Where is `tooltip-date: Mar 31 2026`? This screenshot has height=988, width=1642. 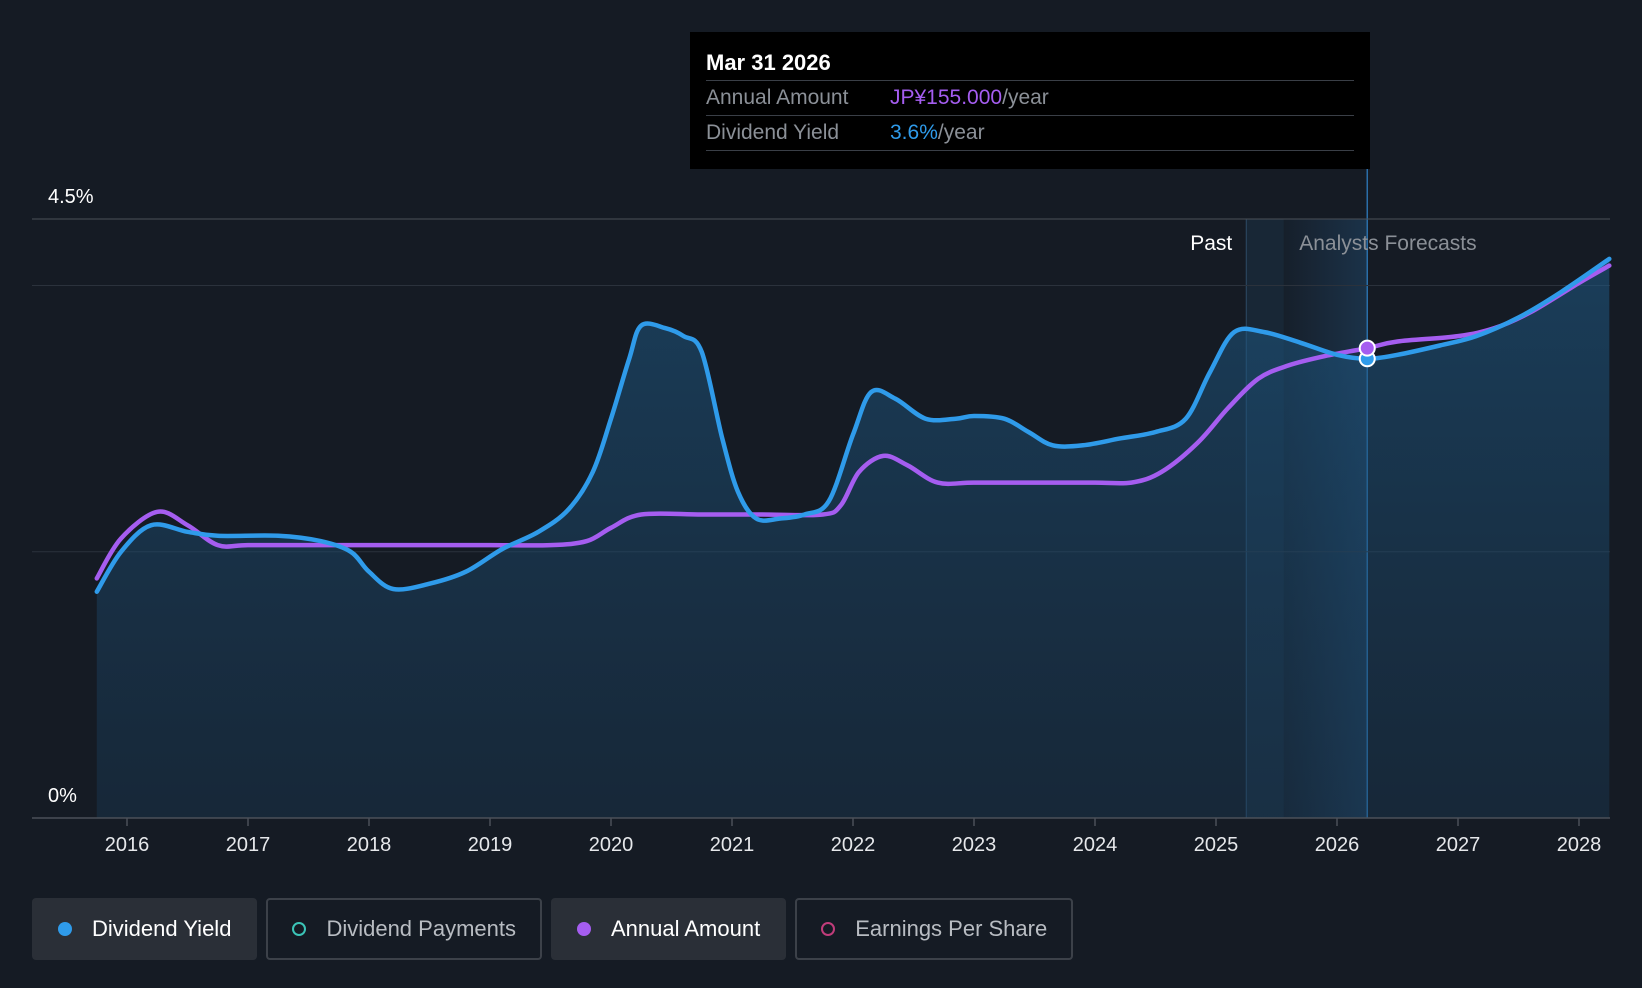 tooltip-date: Mar 31 2026 is located at coordinates (1030, 63).